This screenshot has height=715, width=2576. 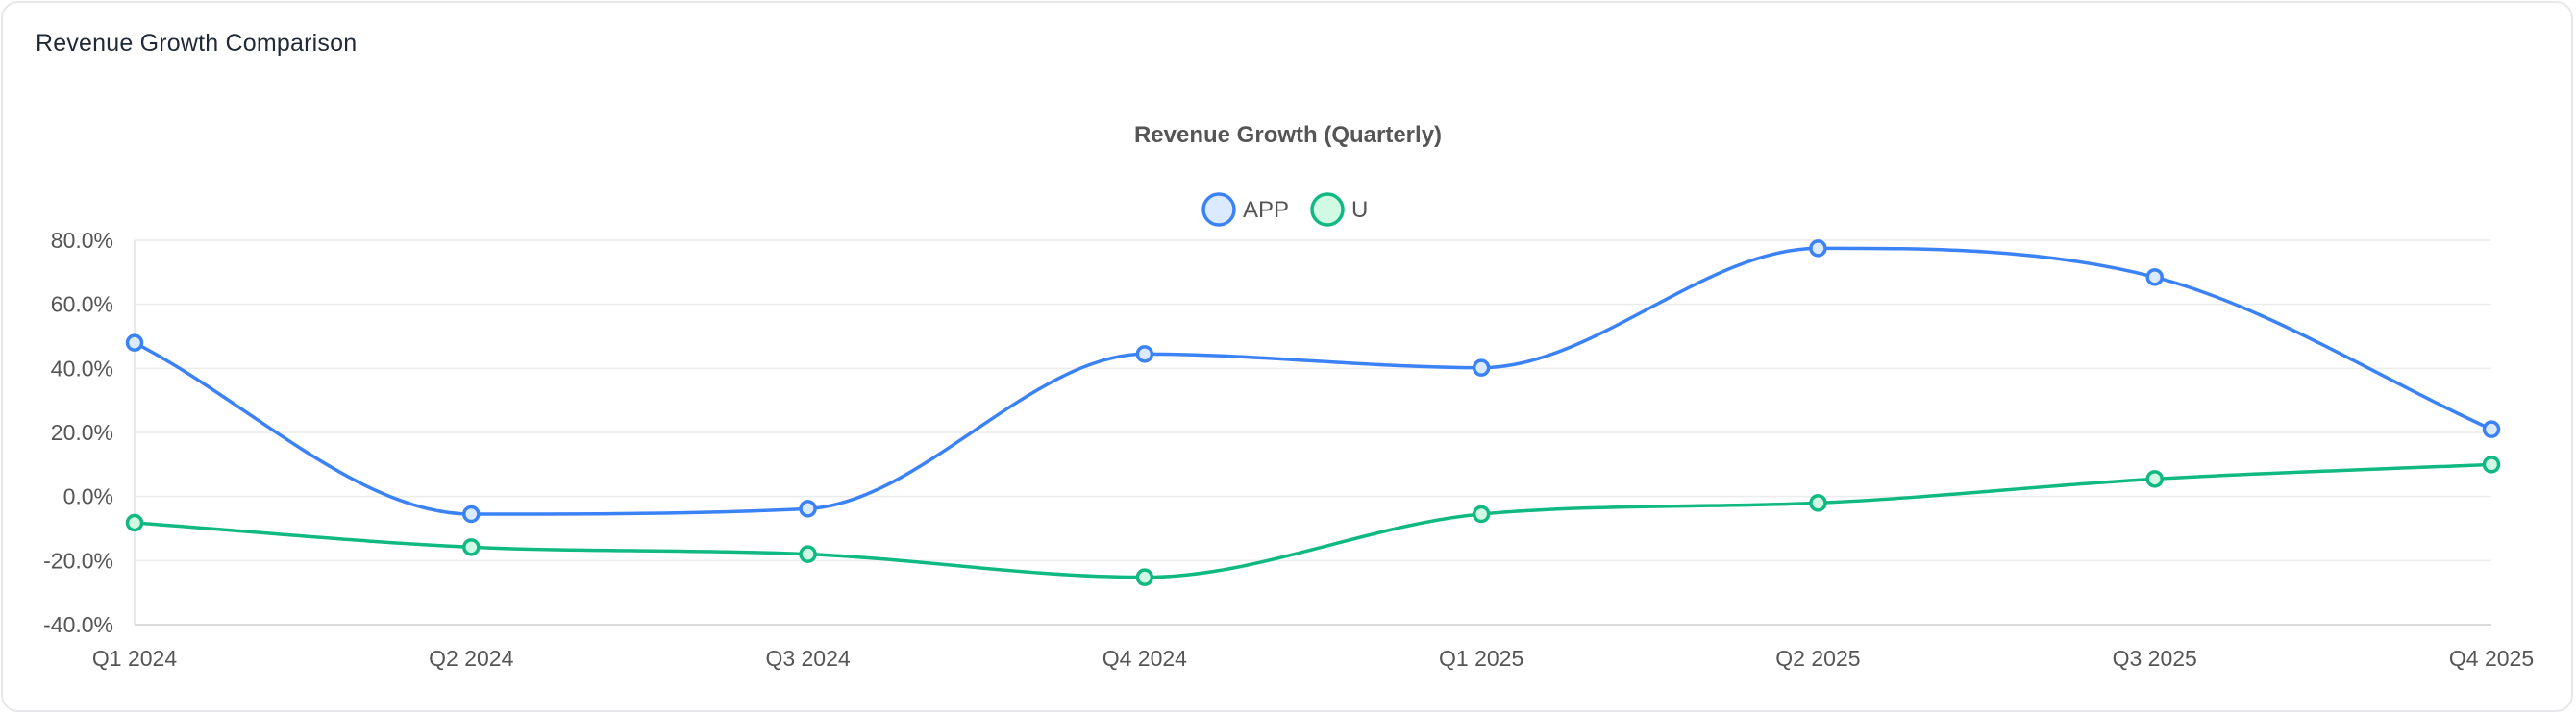 What do you see at coordinates (78, 624) in the screenshot?
I see `y-tick-label: -40.0%` at bounding box center [78, 624].